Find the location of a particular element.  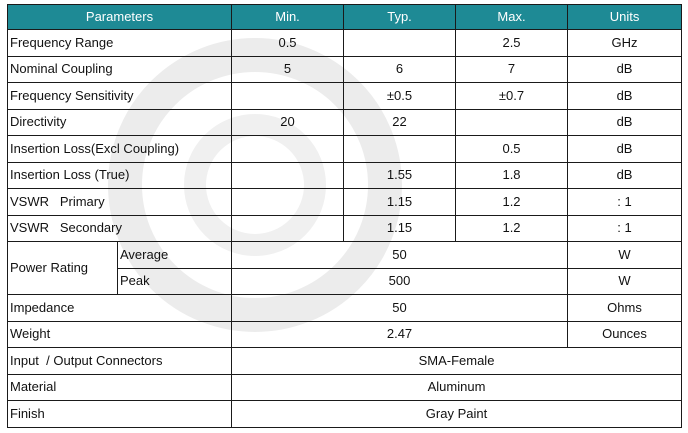

table-header-row: Parameters Min. Typ. Max. Units is located at coordinates (344, 17).